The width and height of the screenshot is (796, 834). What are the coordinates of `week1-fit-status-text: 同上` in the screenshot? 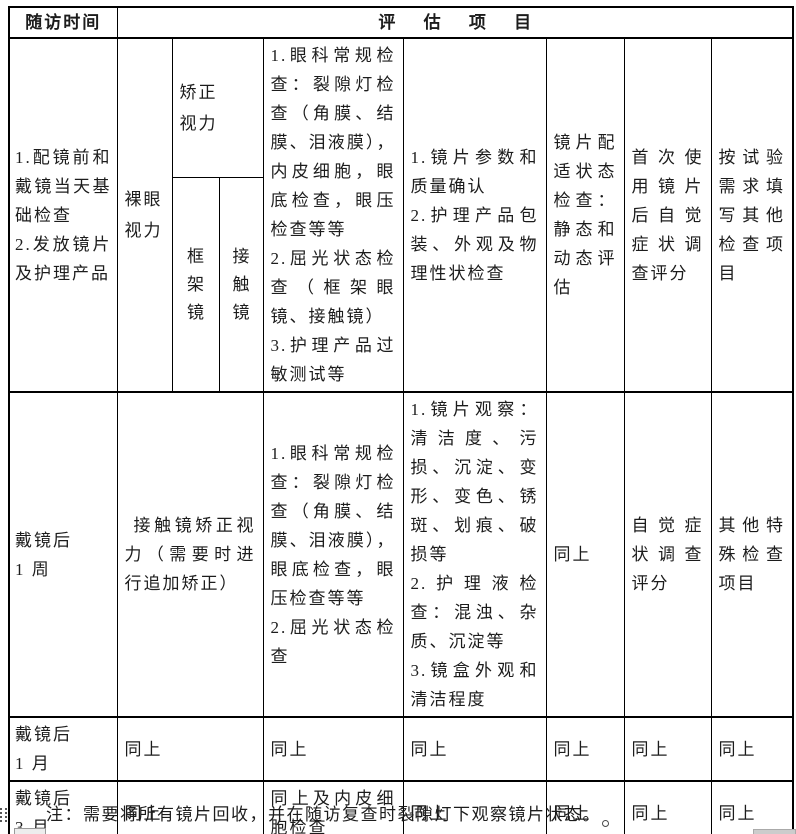 It's located at (572, 554).